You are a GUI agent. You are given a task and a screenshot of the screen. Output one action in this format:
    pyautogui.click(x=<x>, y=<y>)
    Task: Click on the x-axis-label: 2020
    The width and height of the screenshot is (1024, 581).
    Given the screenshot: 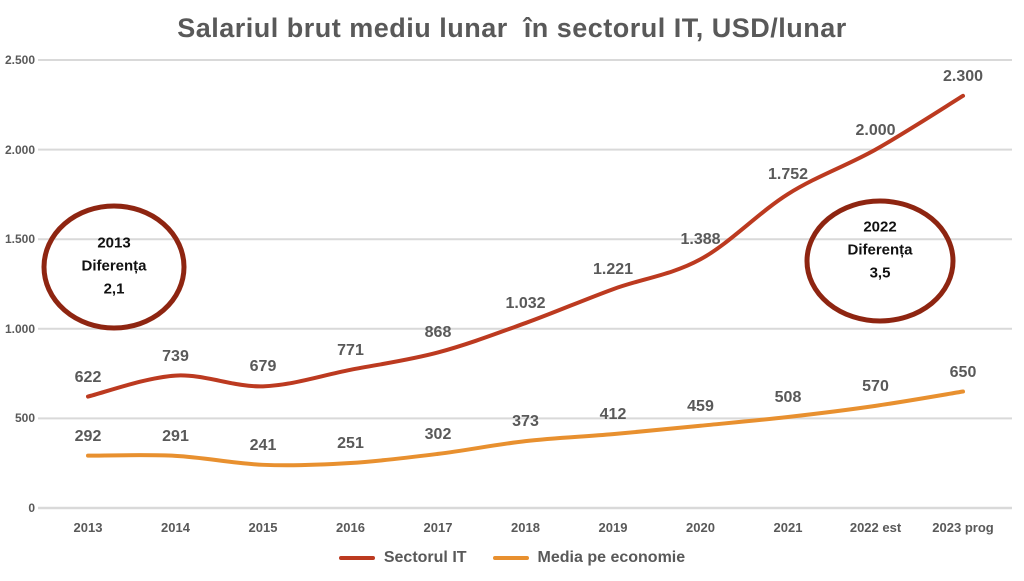 What is the action you would take?
    pyautogui.click(x=700, y=527)
    